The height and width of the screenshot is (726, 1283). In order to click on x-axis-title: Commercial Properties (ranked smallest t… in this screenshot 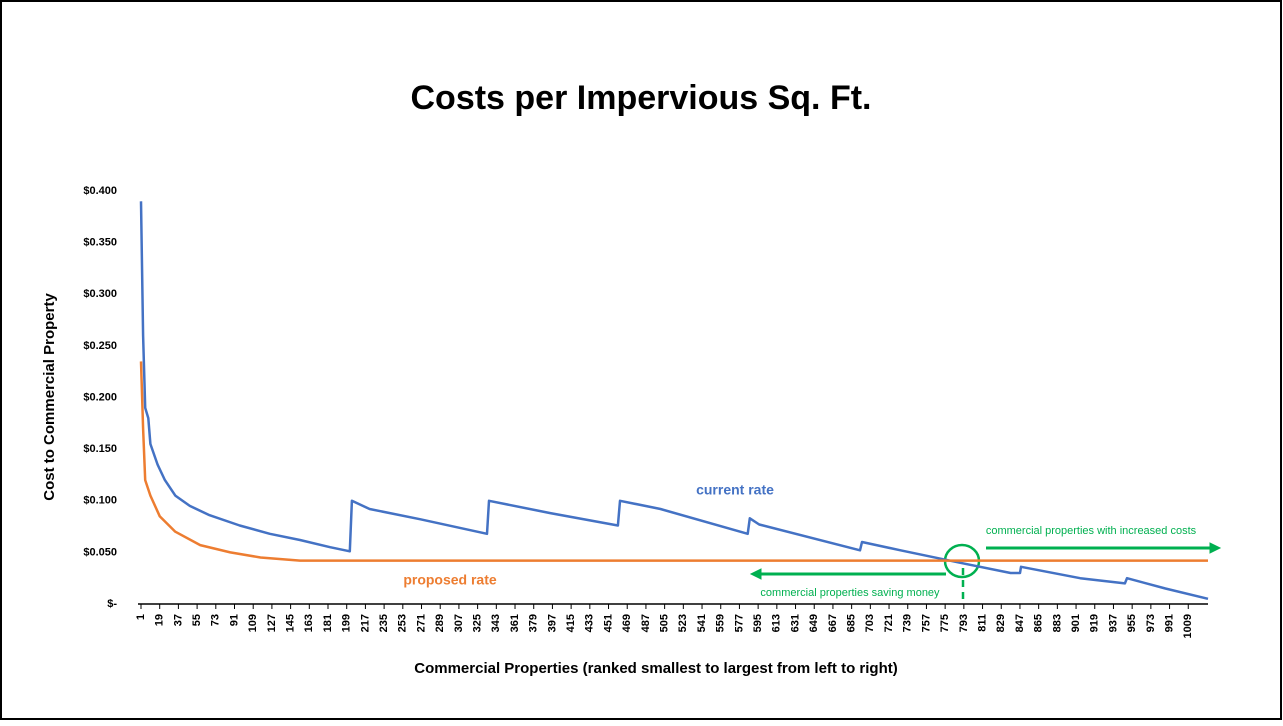, I will do `click(655, 668)`.